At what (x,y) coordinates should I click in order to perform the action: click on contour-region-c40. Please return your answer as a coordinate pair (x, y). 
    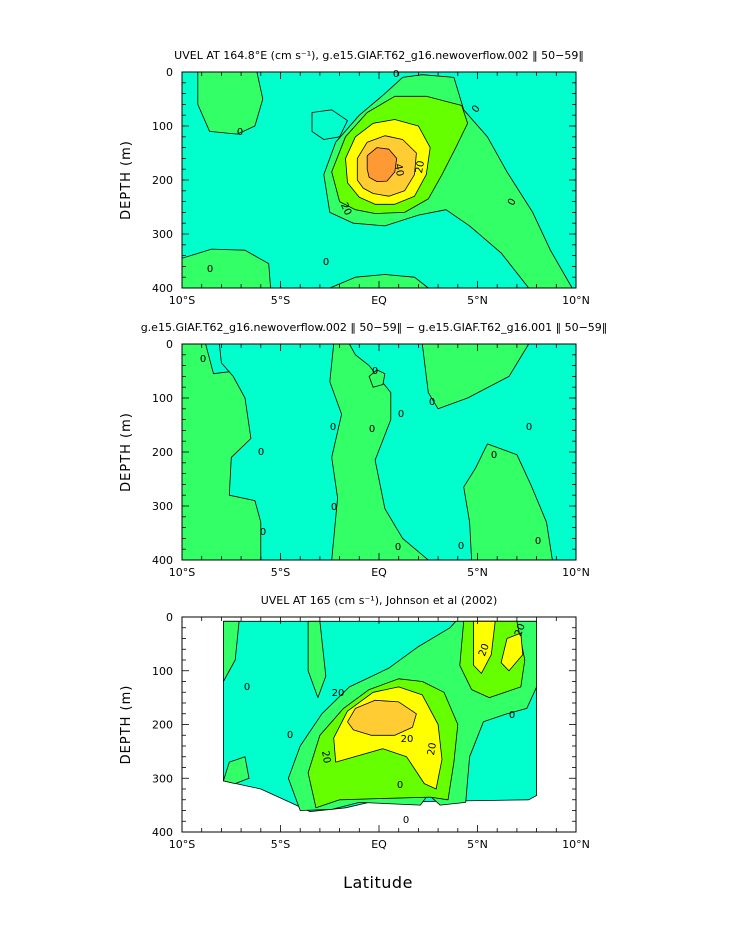
    Looking at the image, I should click on (382, 165).